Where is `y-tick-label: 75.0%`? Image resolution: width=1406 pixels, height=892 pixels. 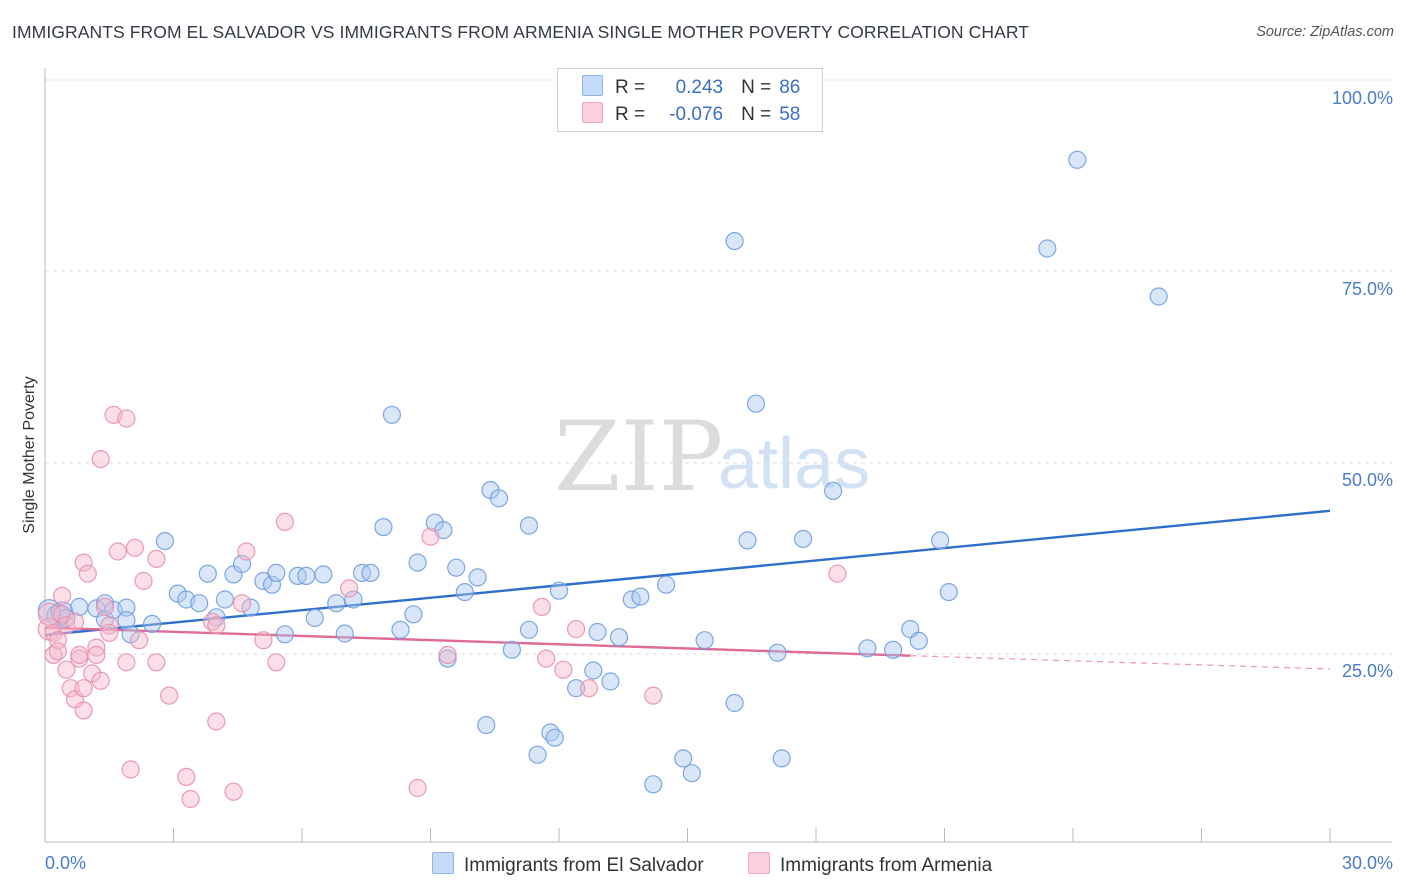 y-tick-label: 75.0% is located at coordinates (1367, 289).